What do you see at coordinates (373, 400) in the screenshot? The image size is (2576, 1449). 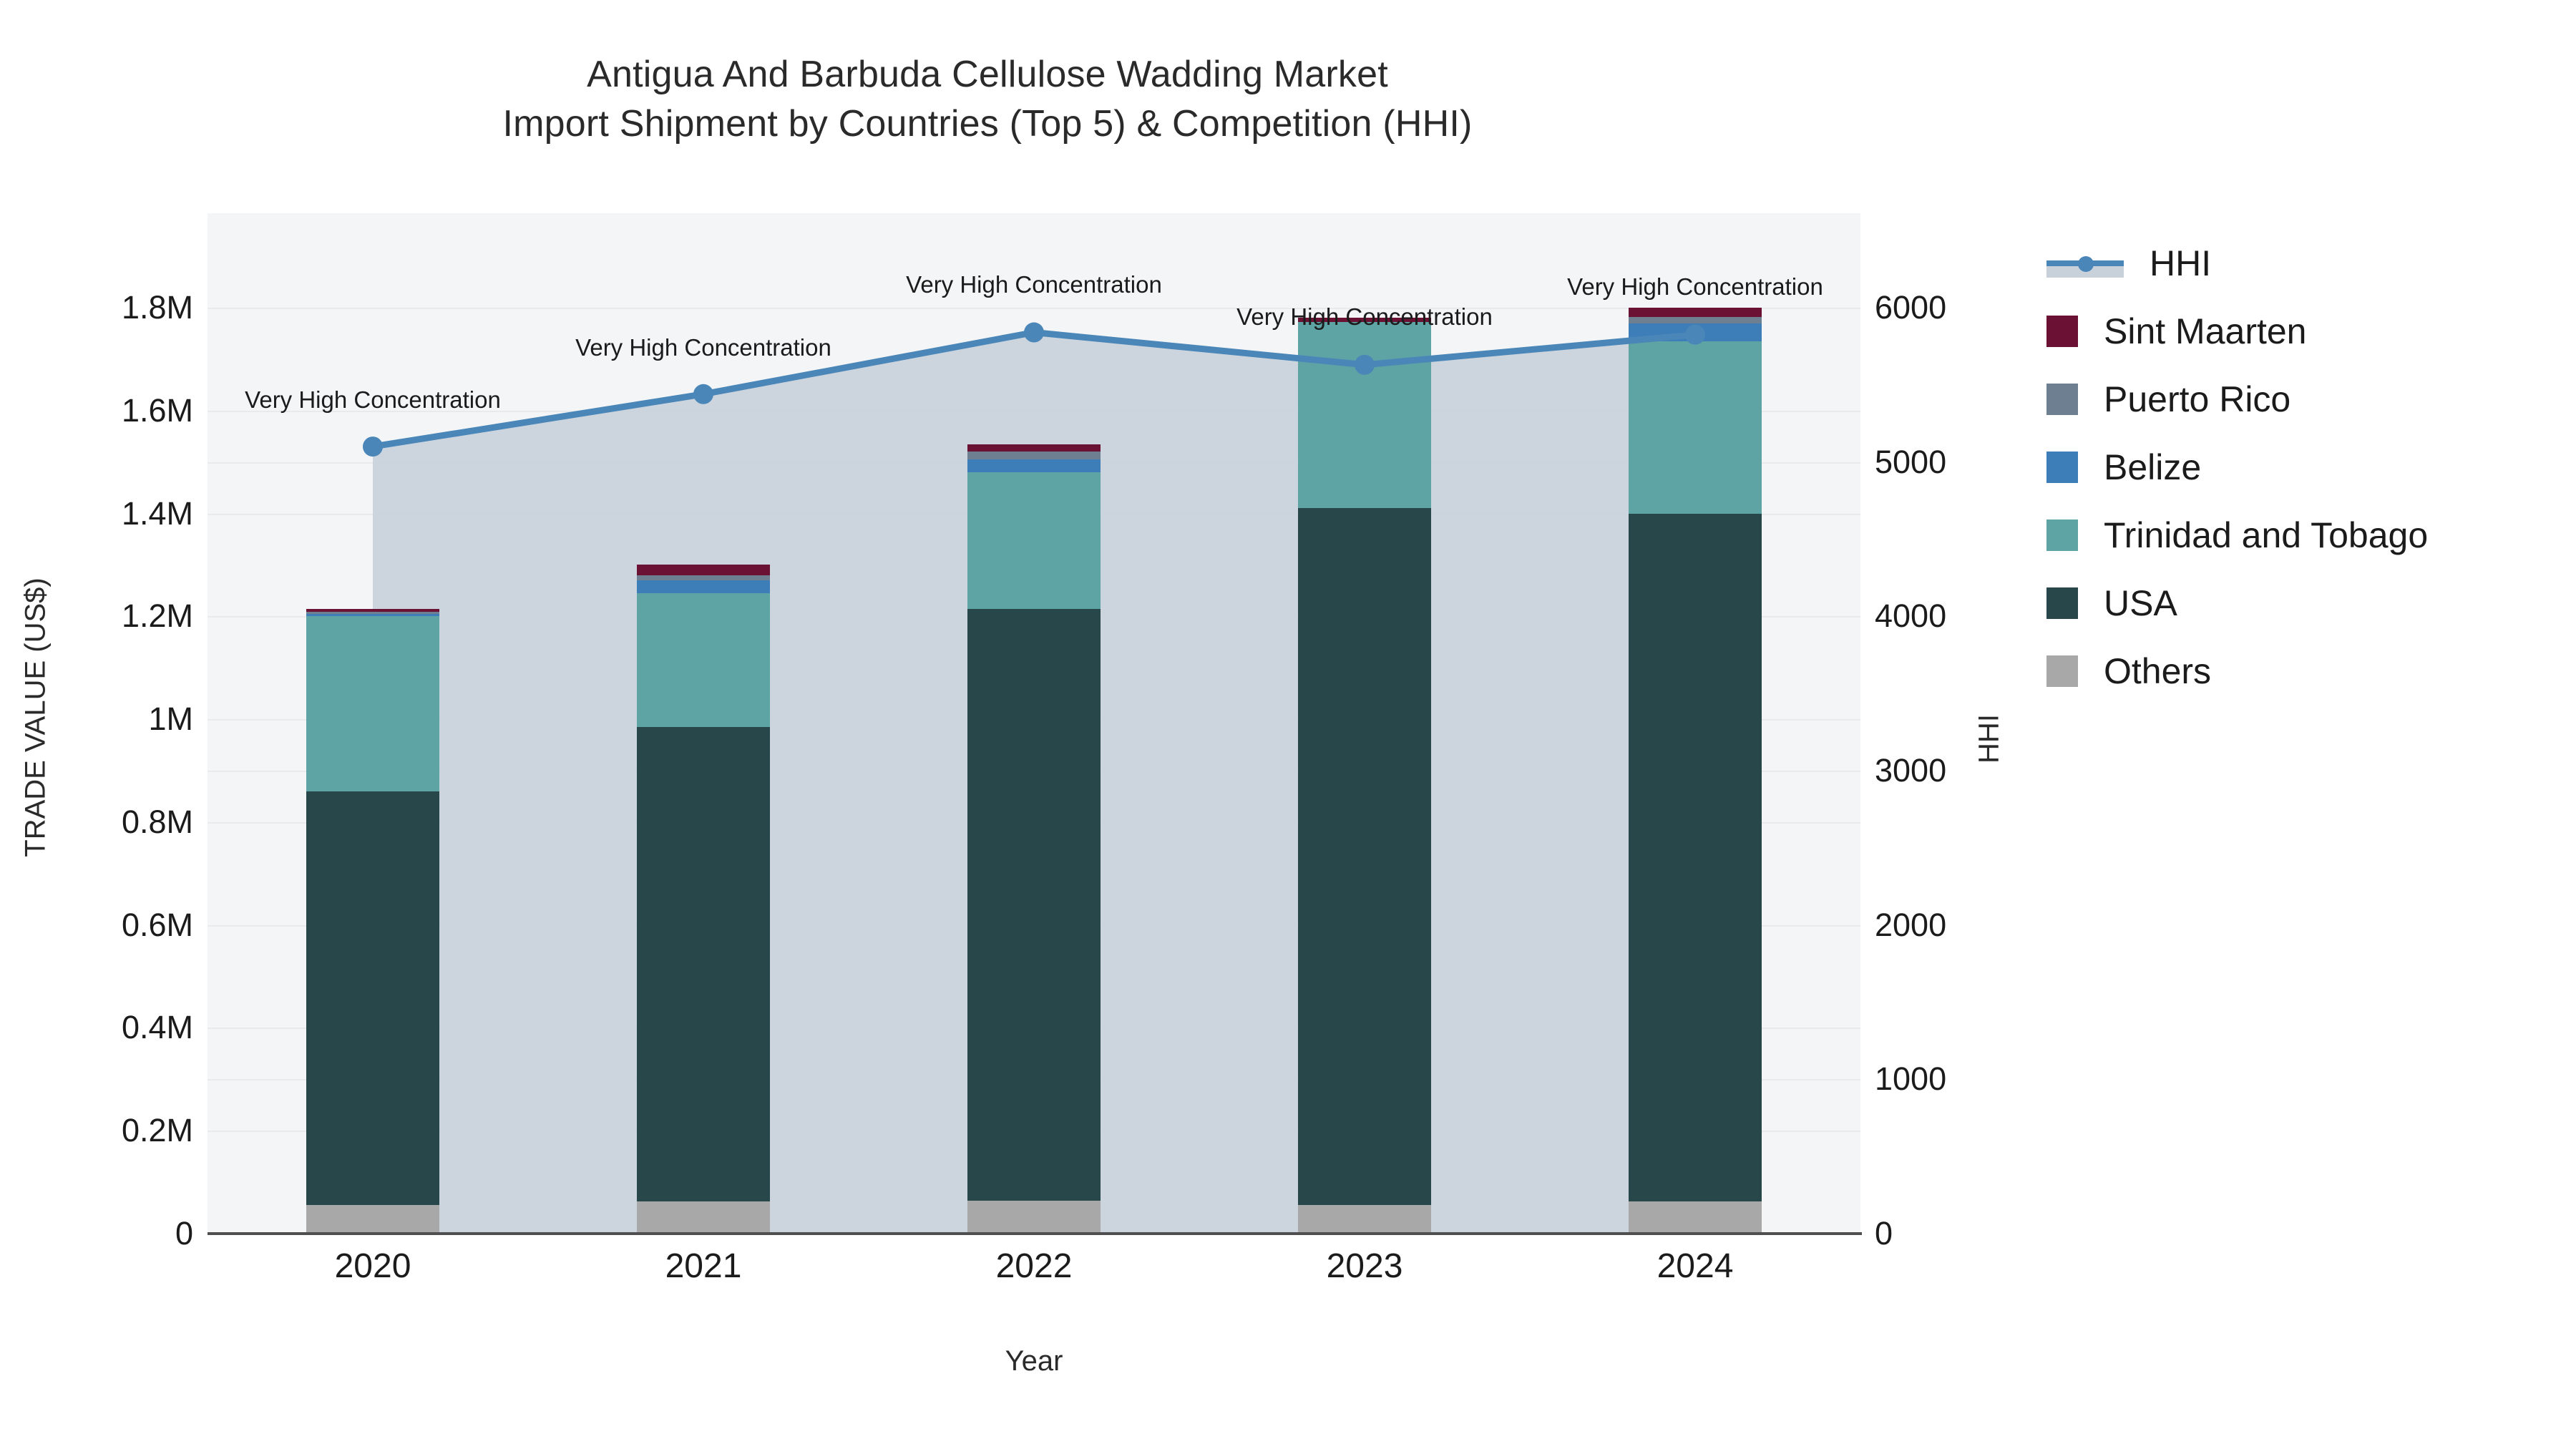 I see `annotation-2020: Very High Concentration` at bounding box center [373, 400].